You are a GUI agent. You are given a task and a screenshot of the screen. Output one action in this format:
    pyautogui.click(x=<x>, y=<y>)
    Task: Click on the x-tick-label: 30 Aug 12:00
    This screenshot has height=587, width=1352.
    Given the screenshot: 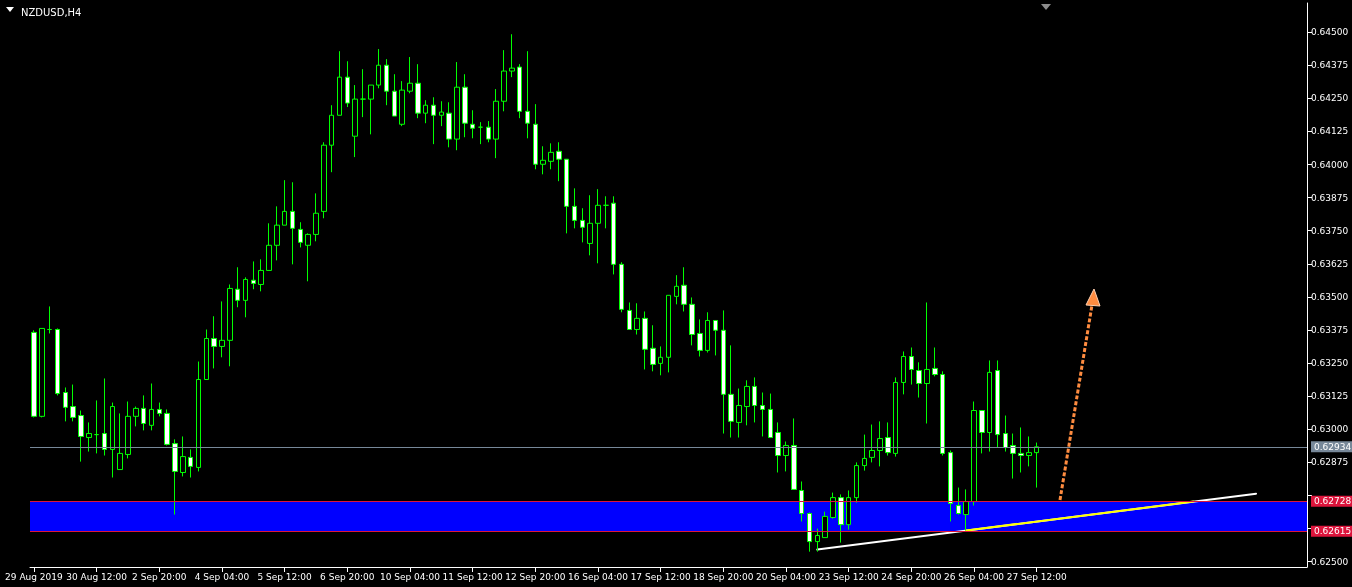 What is the action you would take?
    pyautogui.click(x=97, y=576)
    